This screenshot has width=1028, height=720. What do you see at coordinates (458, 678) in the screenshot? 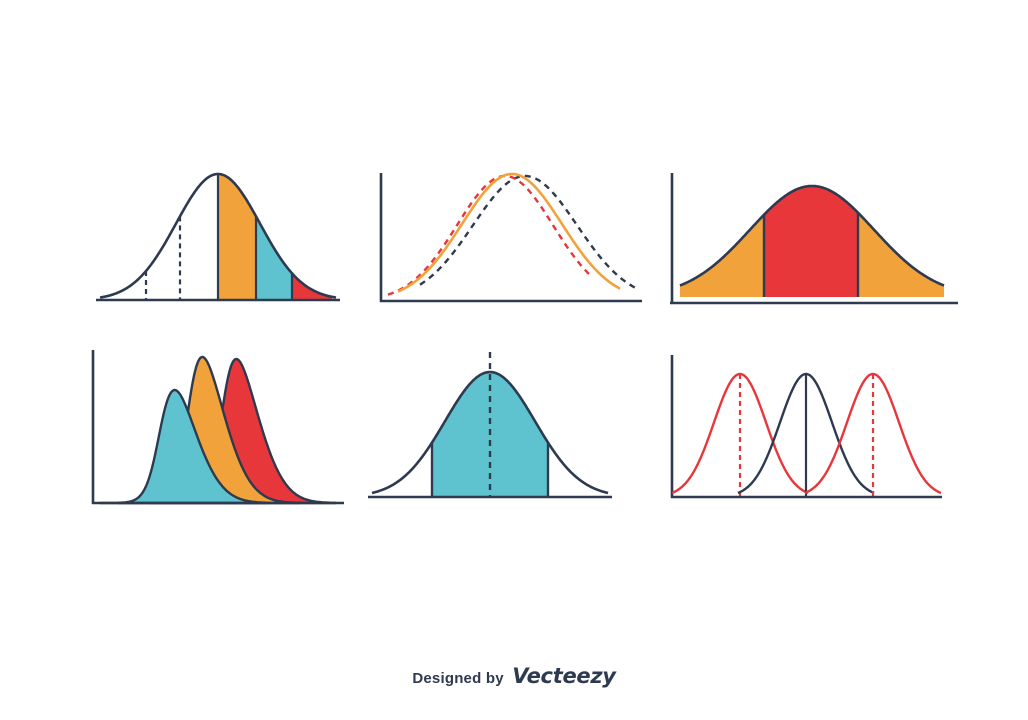
I see `credit-prefix: Designed by` at bounding box center [458, 678].